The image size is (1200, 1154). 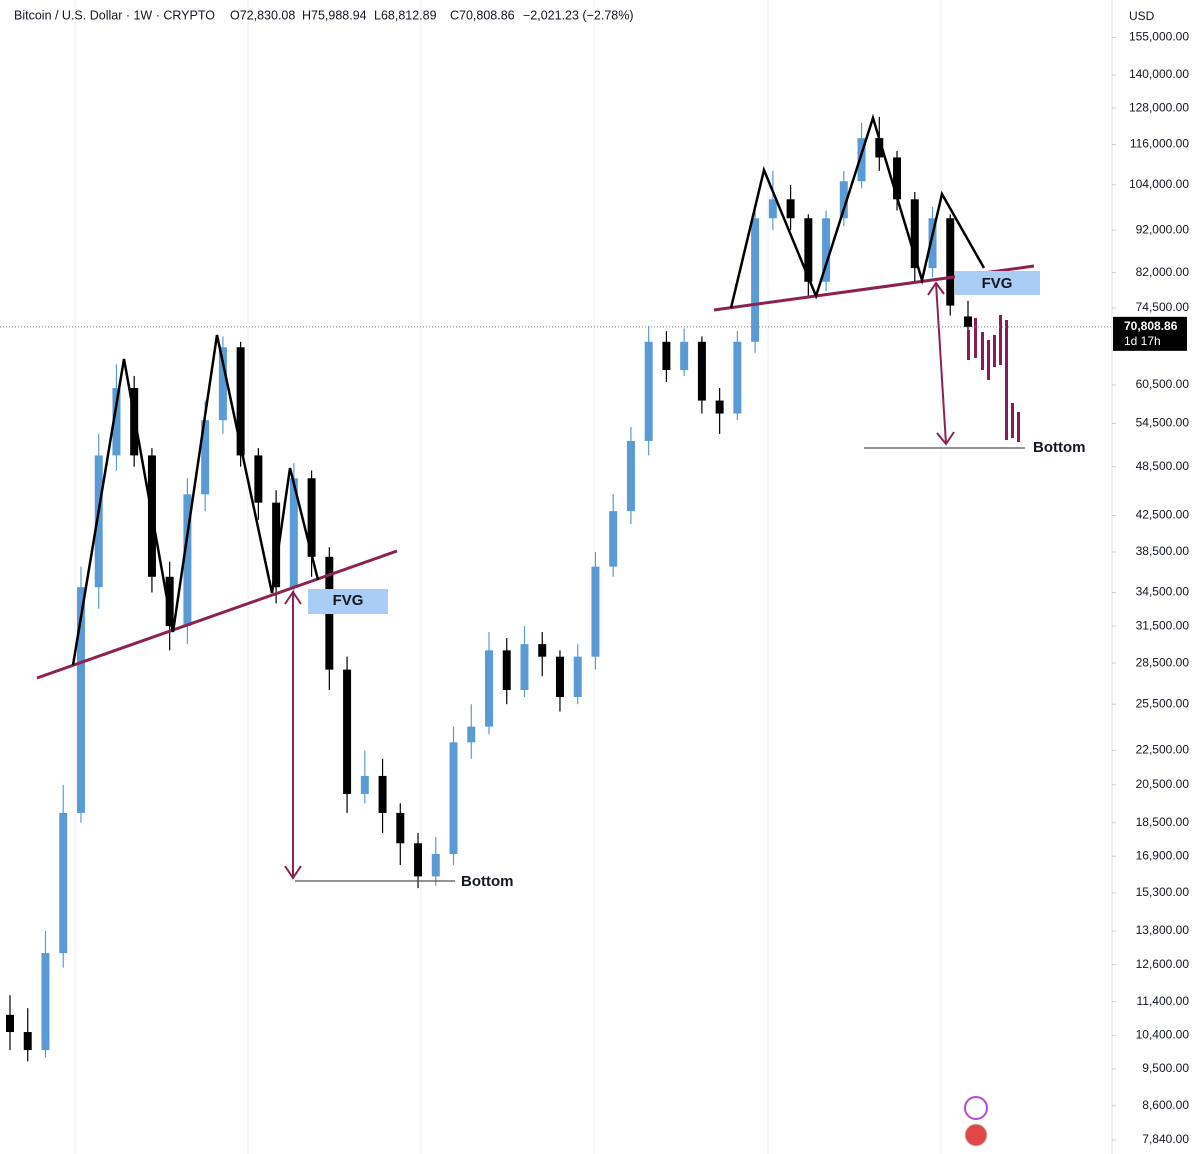 What do you see at coordinates (405, 15) in the screenshot?
I see `low-label: L68,812.89` at bounding box center [405, 15].